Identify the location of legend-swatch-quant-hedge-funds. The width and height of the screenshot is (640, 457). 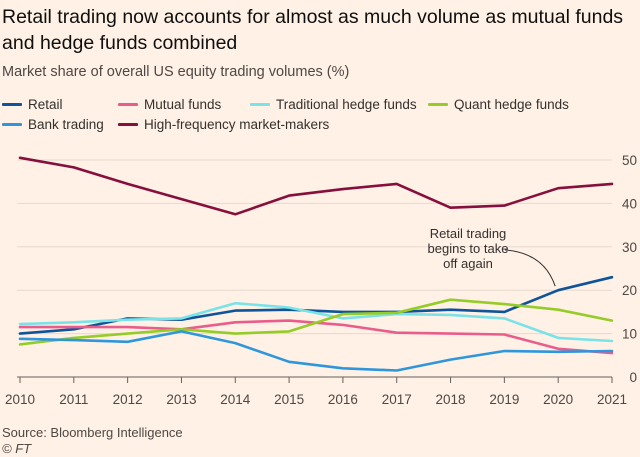
(438, 104).